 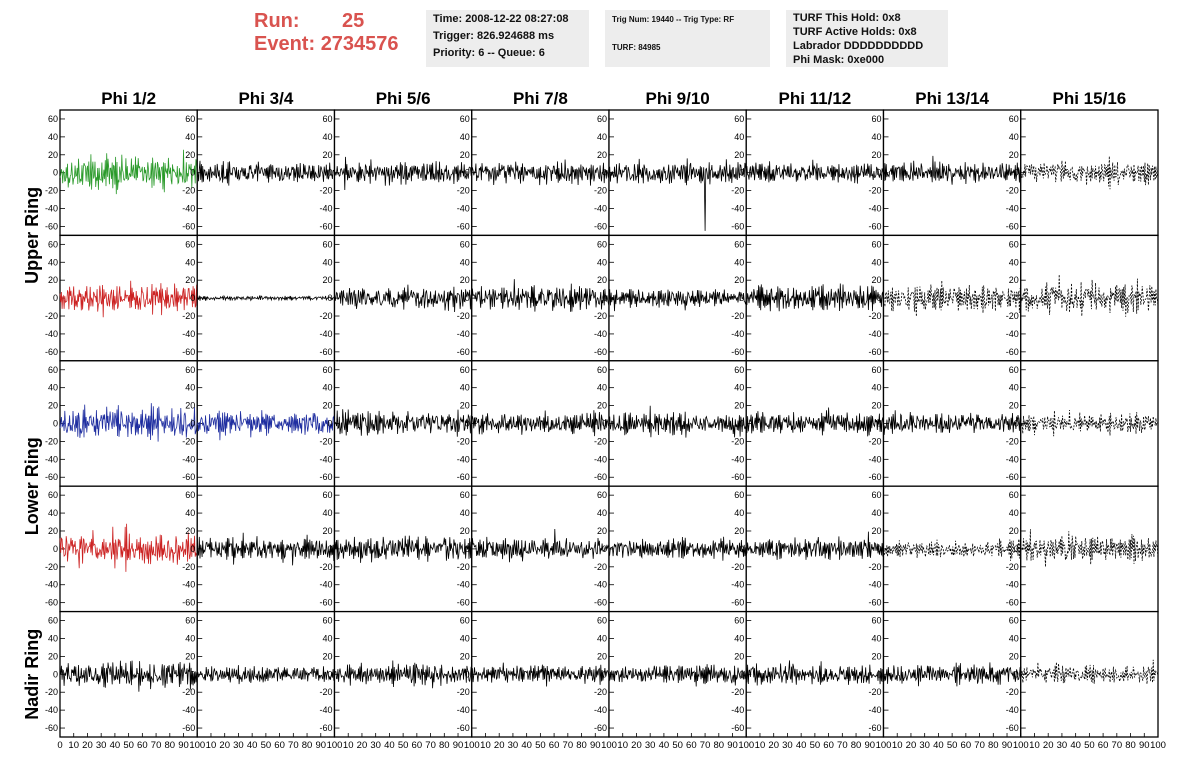 What do you see at coordinates (326, 44) in the screenshot?
I see `event-line: Event: 2734576` at bounding box center [326, 44].